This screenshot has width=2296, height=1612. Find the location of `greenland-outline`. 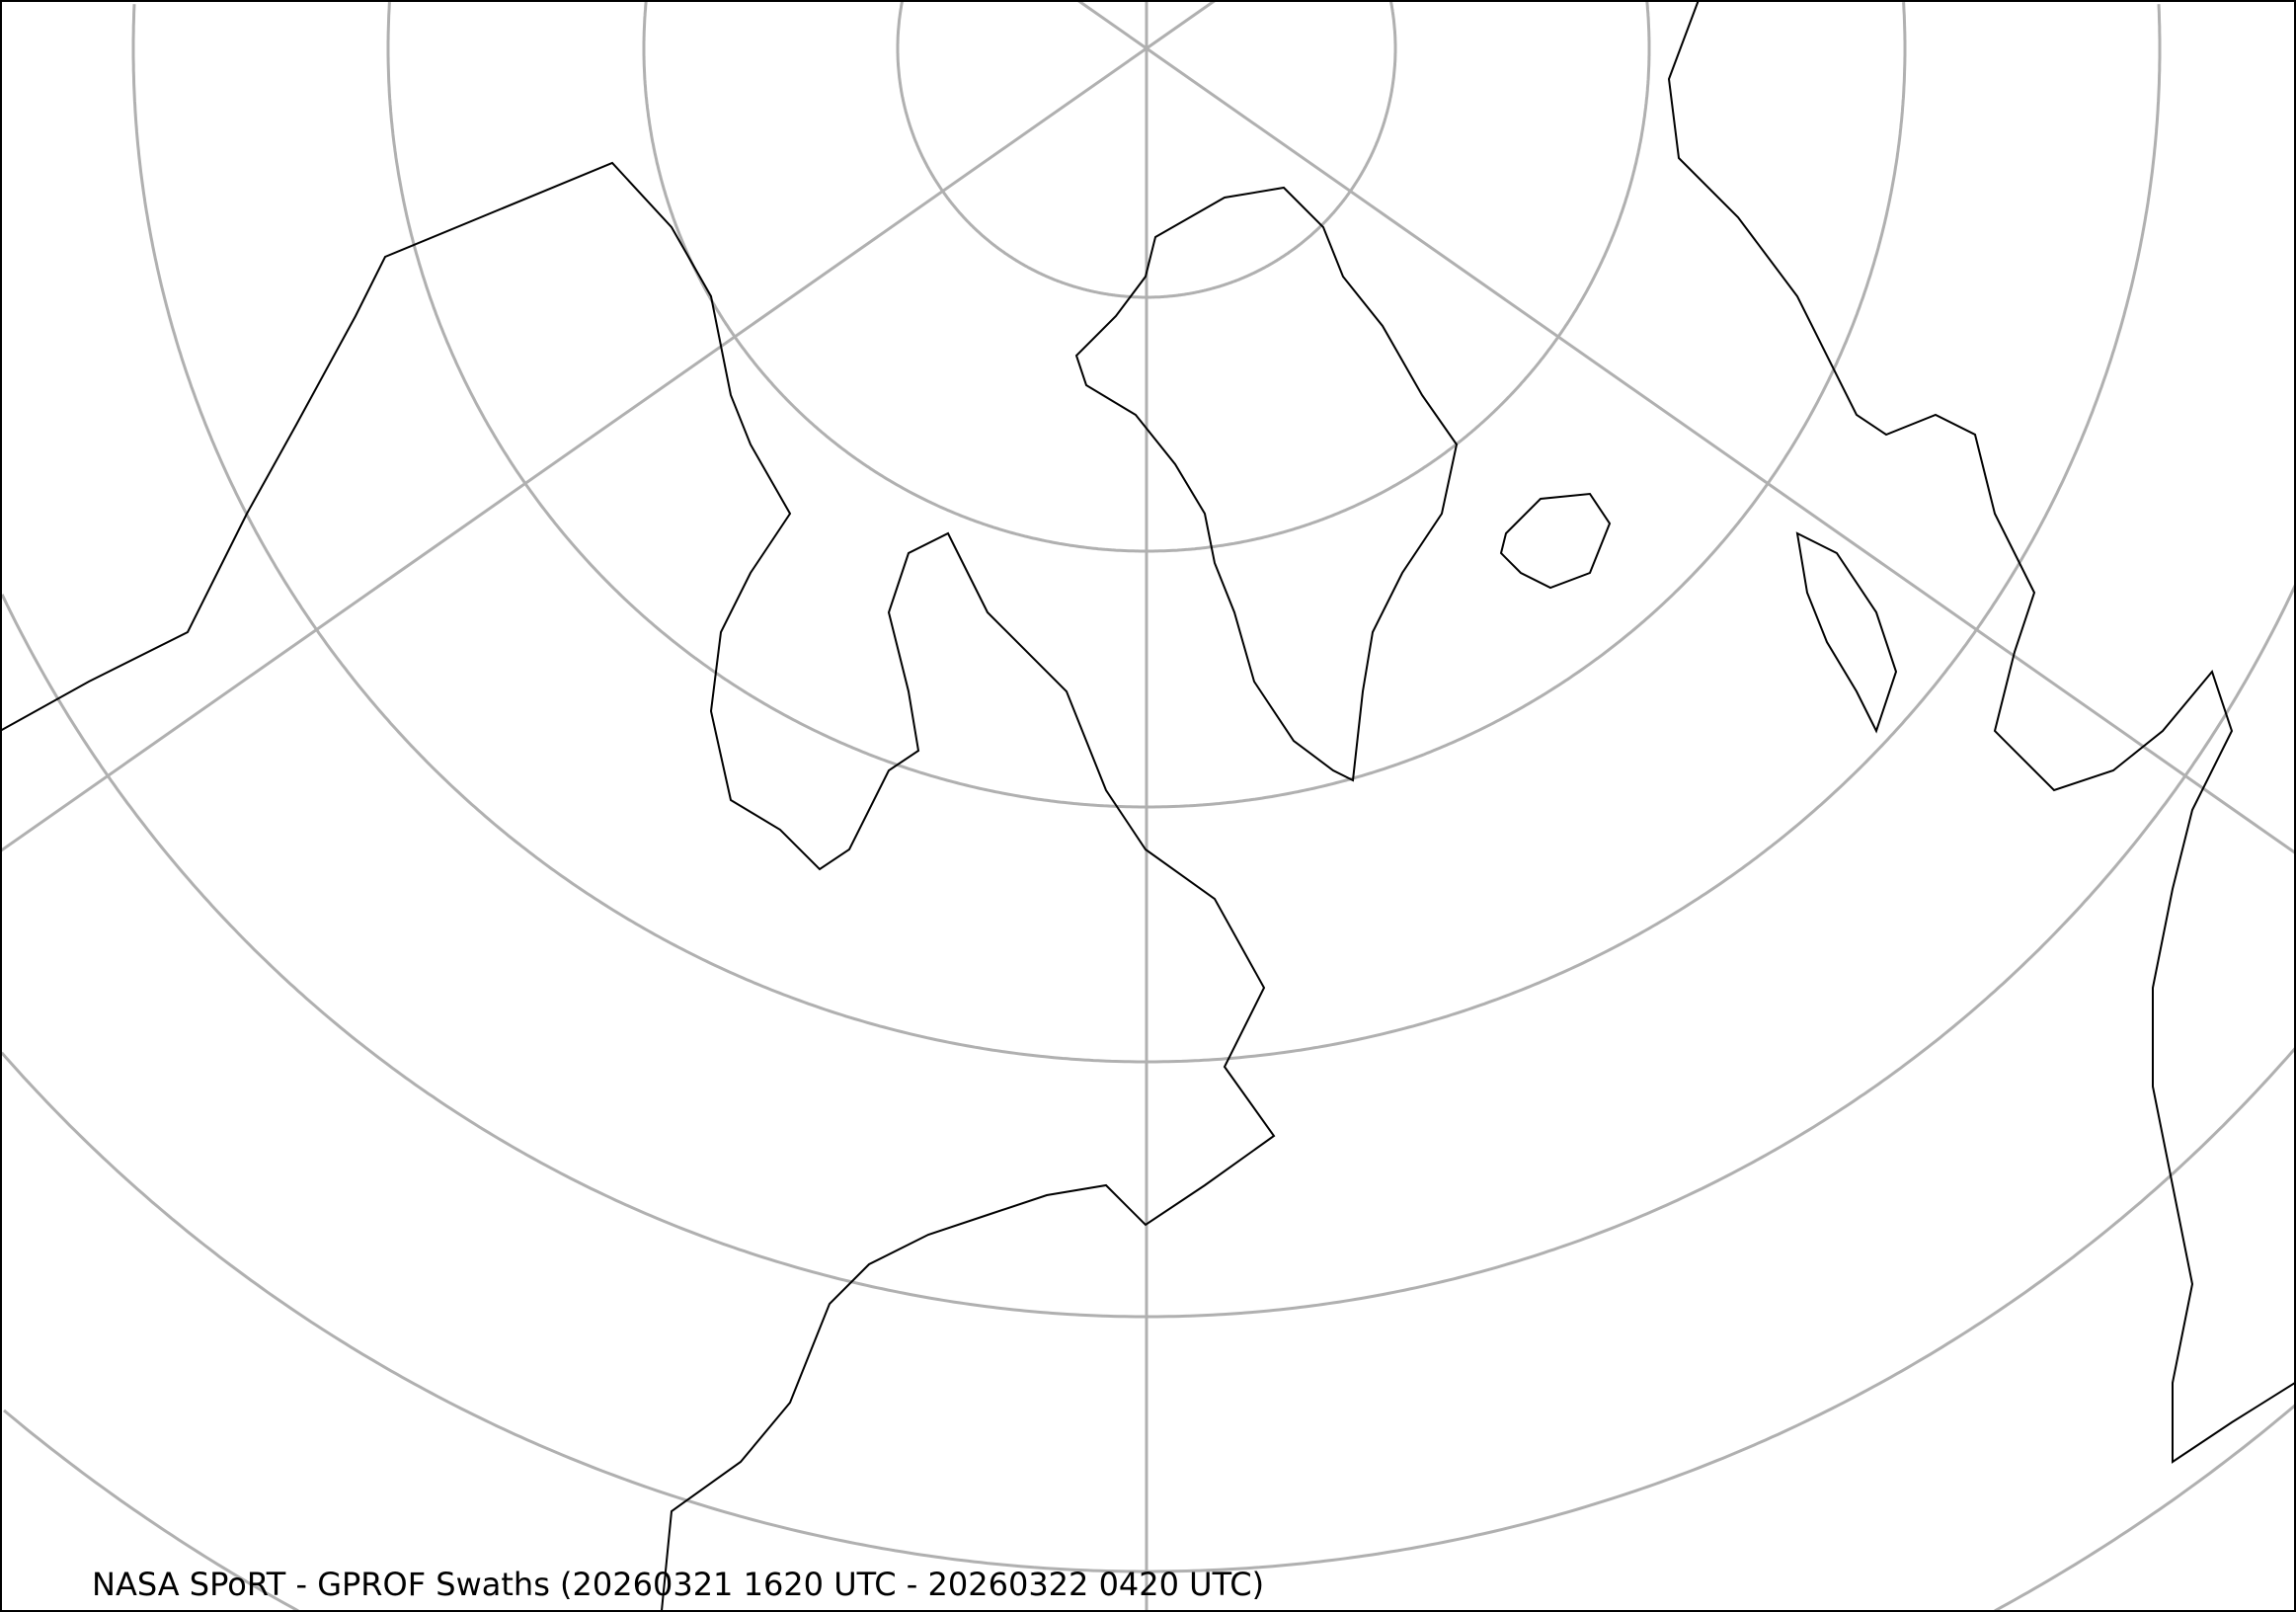

greenland-outline is located at coordinates (1267, 484).